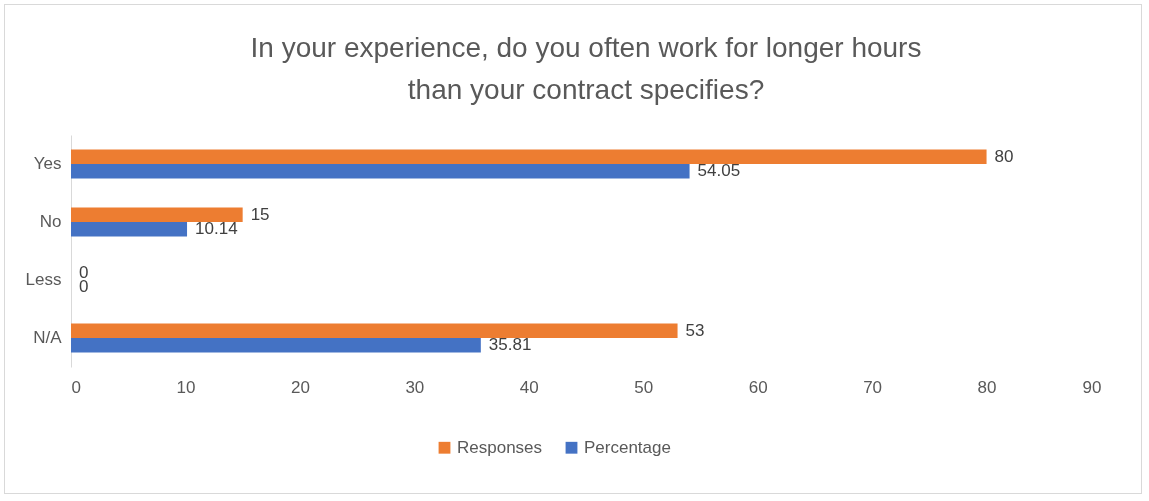  I want to click on x-tick-label: 90, so click(1092, 387).